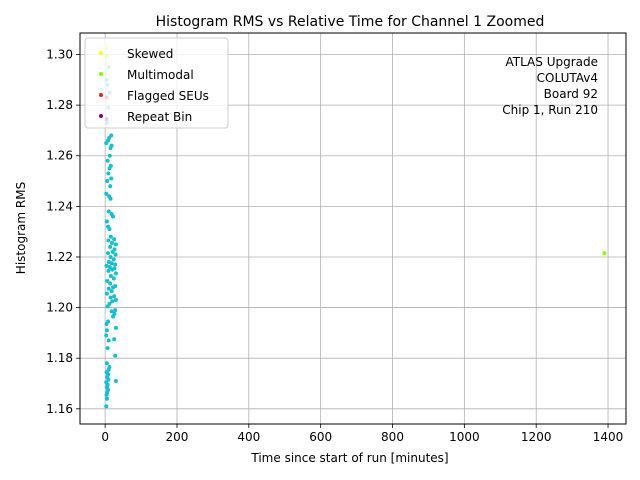  What do you see at coordinates (362, 434) in the screenshot?
I see `x-axis-ticks: 0 200 400 600 800 1000 1200 1400` at bounding box center [362, 434].